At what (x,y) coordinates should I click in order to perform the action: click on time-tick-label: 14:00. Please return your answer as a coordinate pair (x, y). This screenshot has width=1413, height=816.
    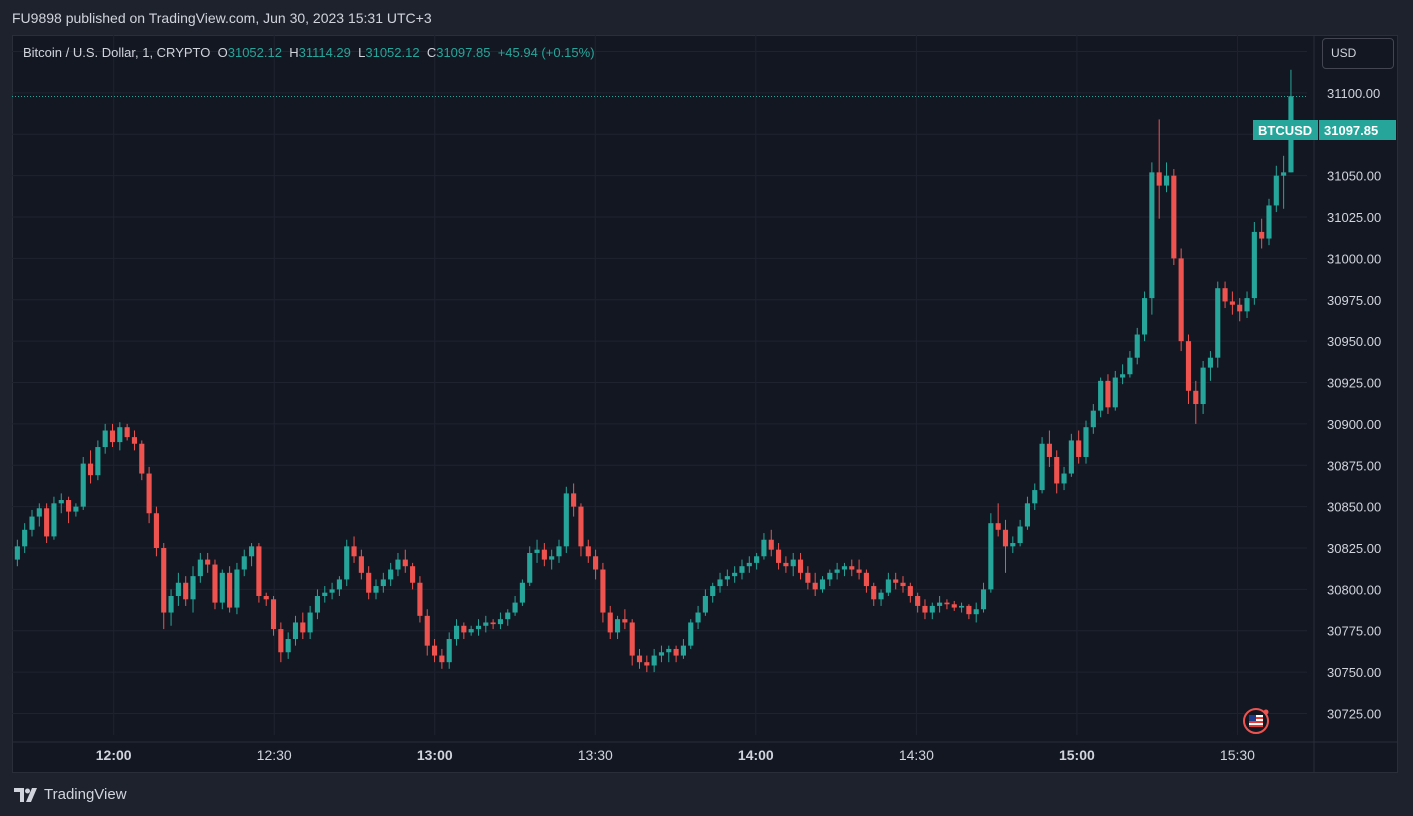
    Looking at the image, I should click on (756, 755).